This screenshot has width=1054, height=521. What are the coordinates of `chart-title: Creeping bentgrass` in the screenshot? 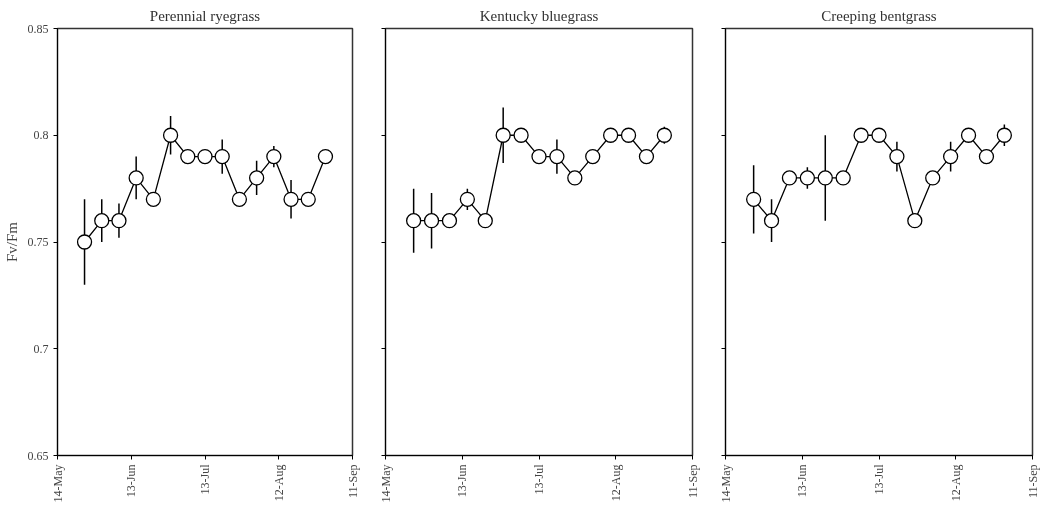 It's located at (879, 15).